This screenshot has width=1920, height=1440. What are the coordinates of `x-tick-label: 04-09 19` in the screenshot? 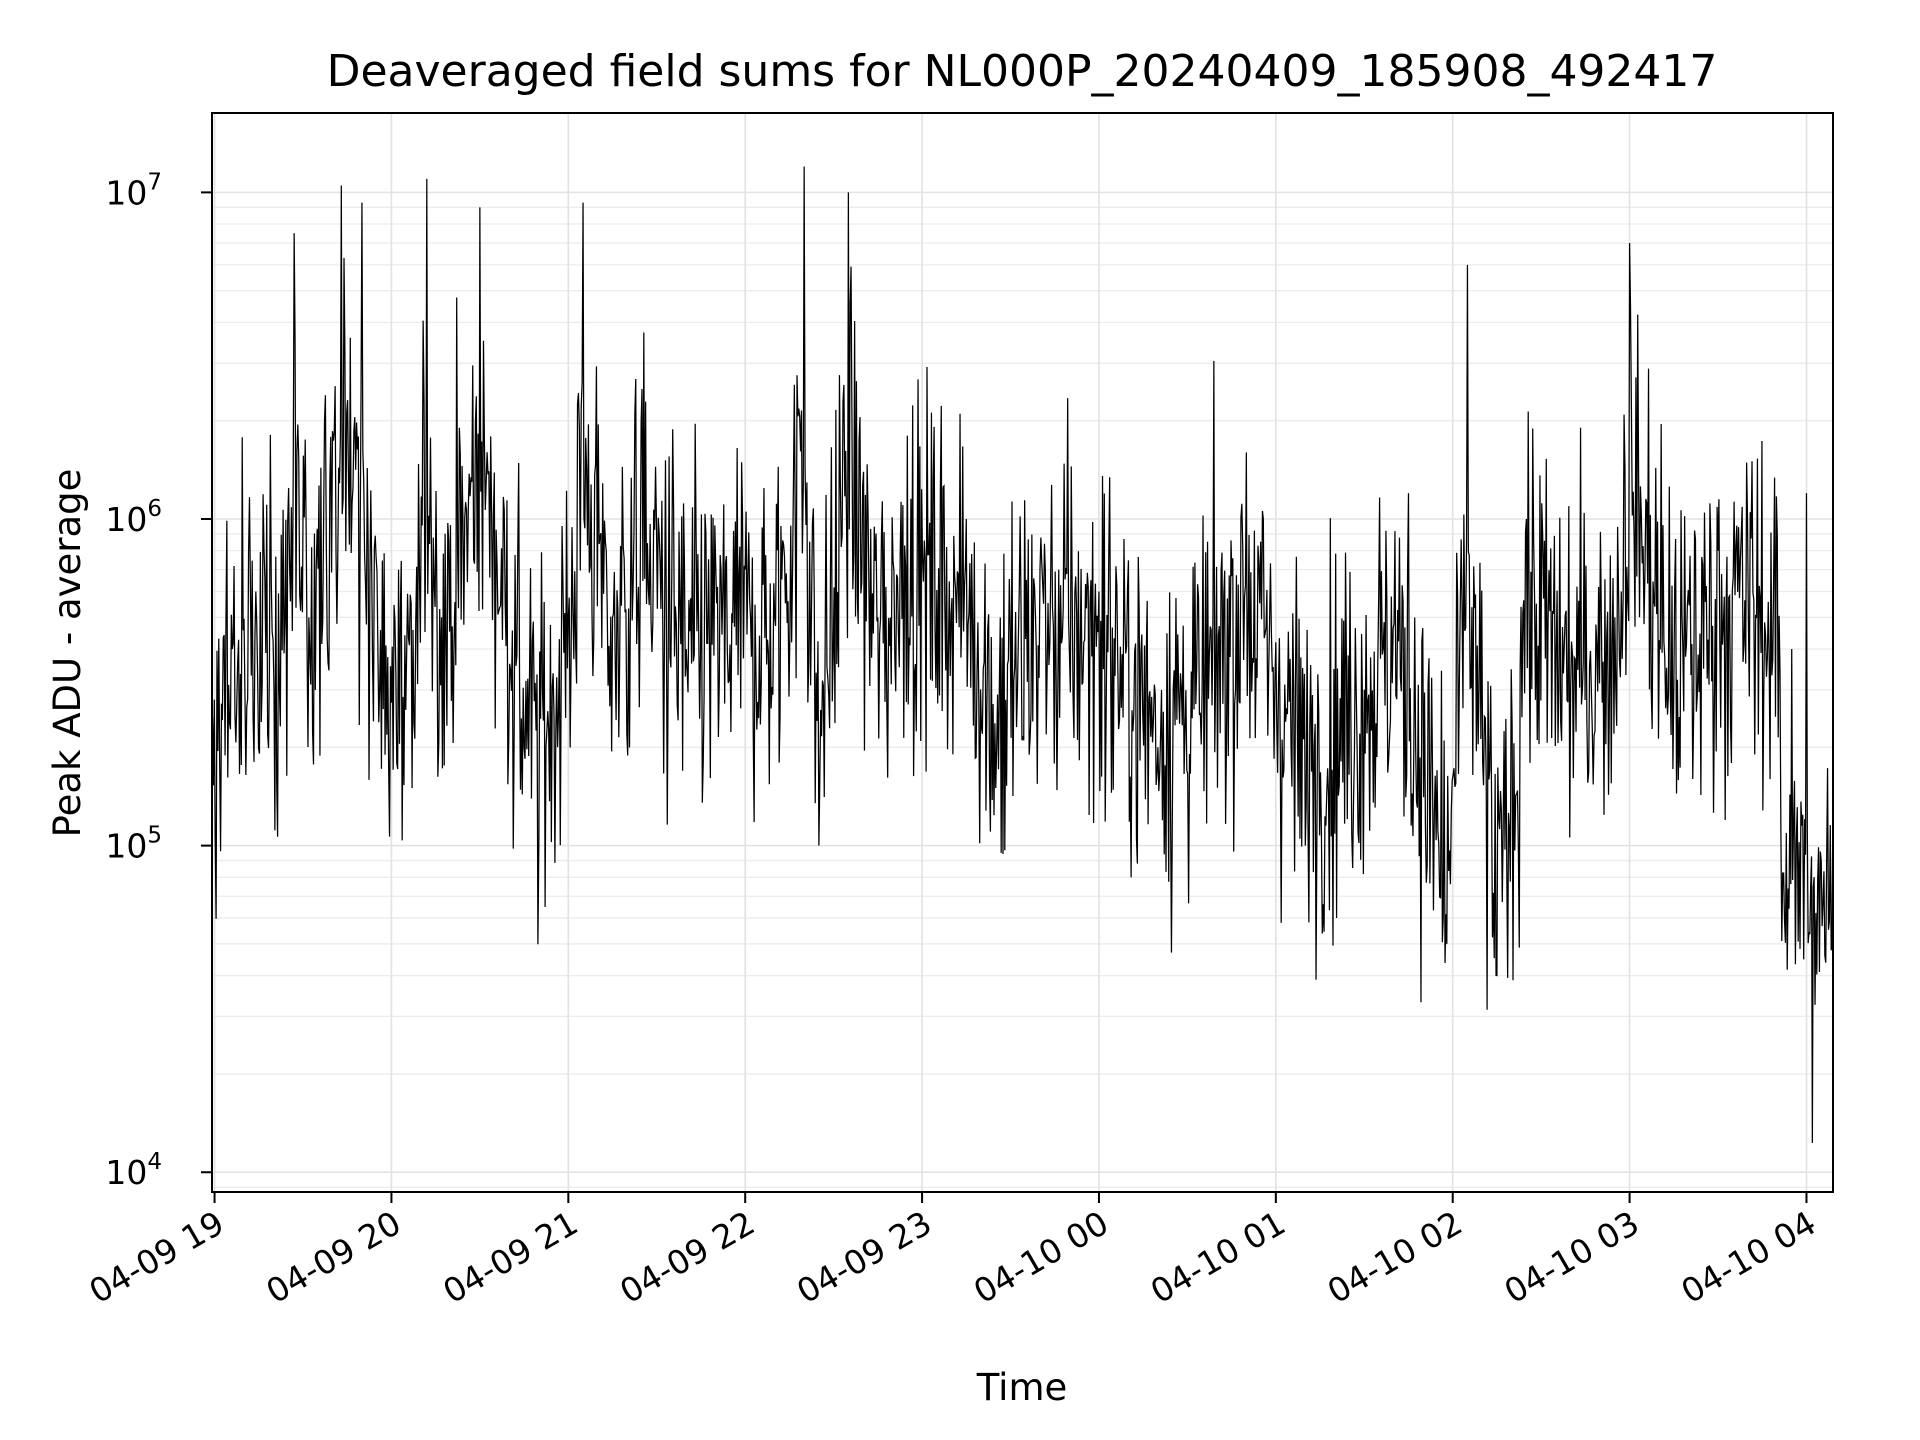 It's located at (157, 1257).